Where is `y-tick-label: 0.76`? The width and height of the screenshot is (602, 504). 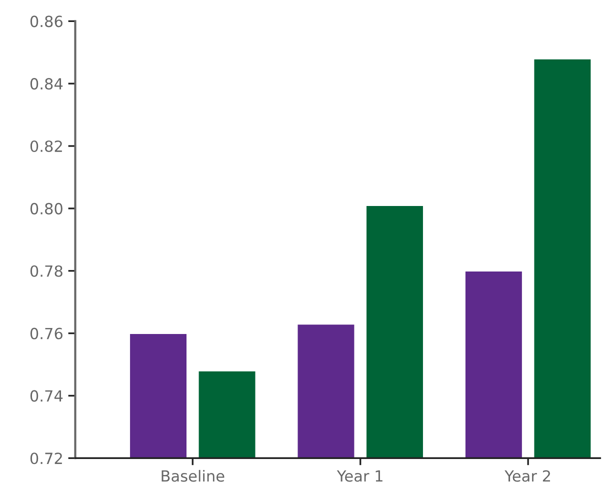 y-tick-label: 0.76 is located at coordinates (46, 334).